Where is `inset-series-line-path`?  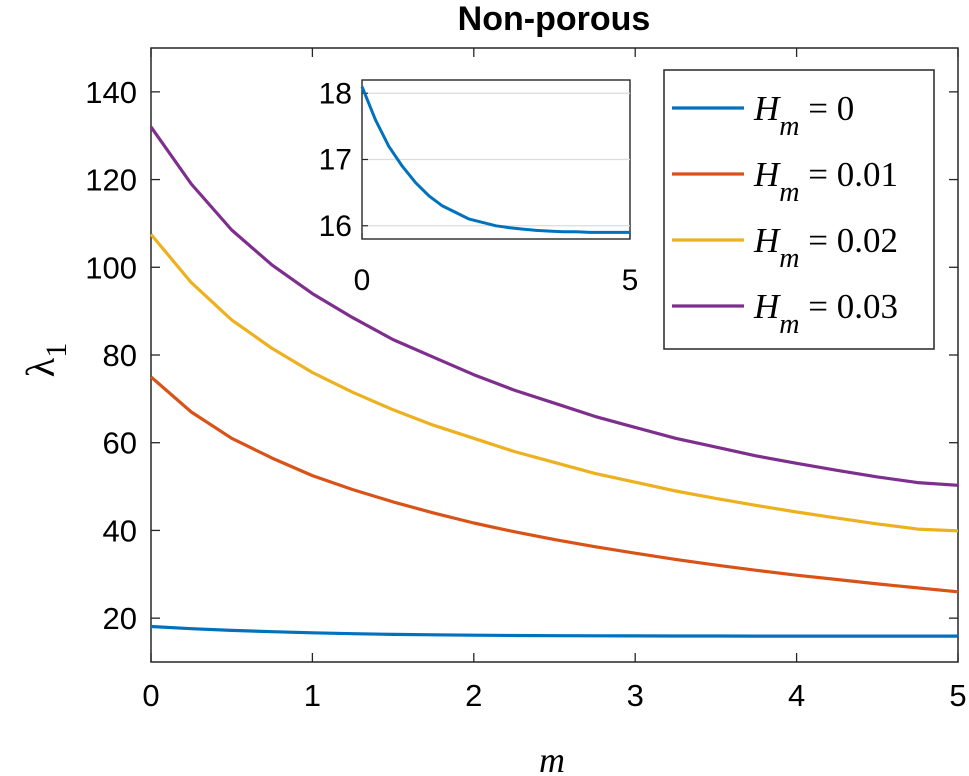
inset-series-line-path is located at coordinates (495, 160).